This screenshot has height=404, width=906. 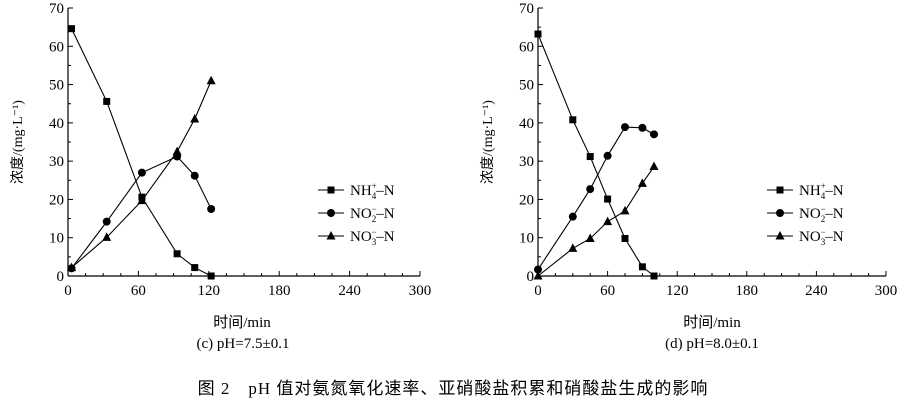 I want to click on panel-label-c: (c) pH=7.5±0.1, so click(x=243, y=344).